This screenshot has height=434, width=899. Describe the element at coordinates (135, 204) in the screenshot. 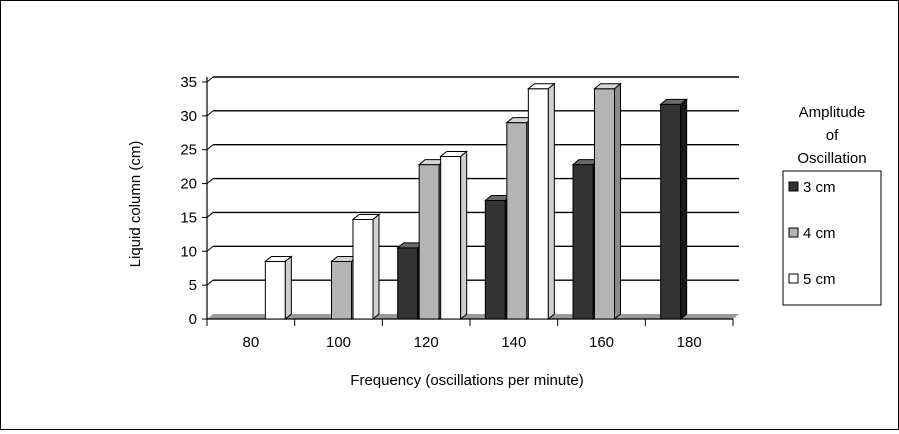

I see `y-axis-label: Liquid column (cm)` at that location.